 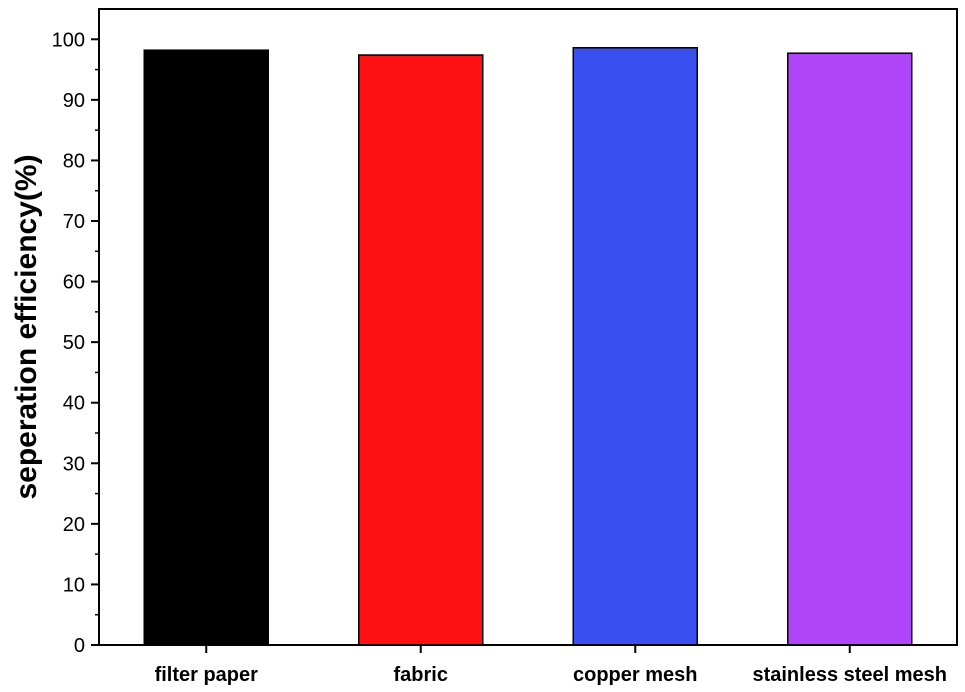 What do you see at coordinates (635, 346) in the screenshot?
I see `bar-copper-mesh` at bounding box center [635, 346].